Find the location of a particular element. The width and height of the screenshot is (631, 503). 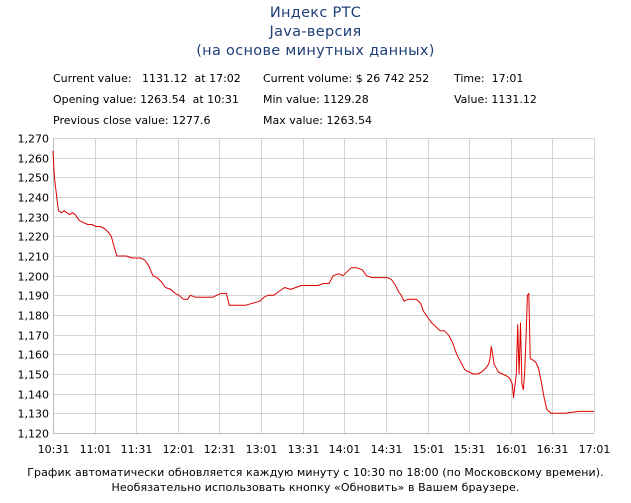

x-tick-label: 13:01 is located at coordinates (262, 449).